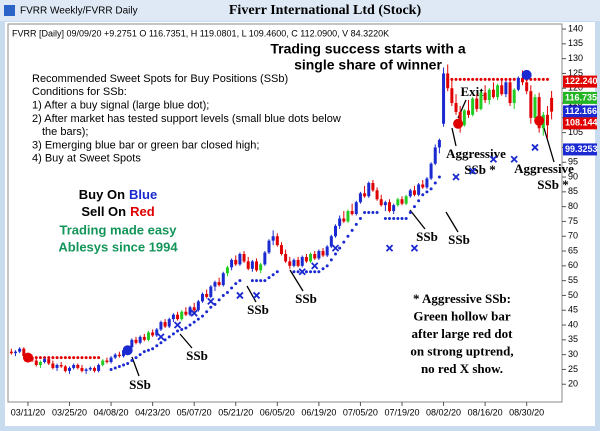  What do you see at coordinates (300, 10) in the screenshot?
I see `title-bar` at bounding box center [300, 10].